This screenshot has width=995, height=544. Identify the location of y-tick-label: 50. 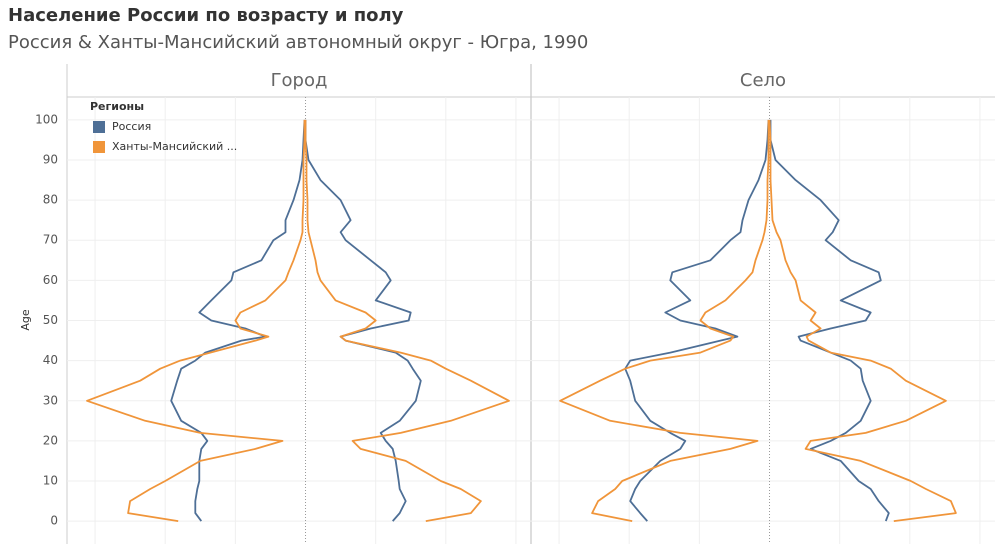
(50, 320).